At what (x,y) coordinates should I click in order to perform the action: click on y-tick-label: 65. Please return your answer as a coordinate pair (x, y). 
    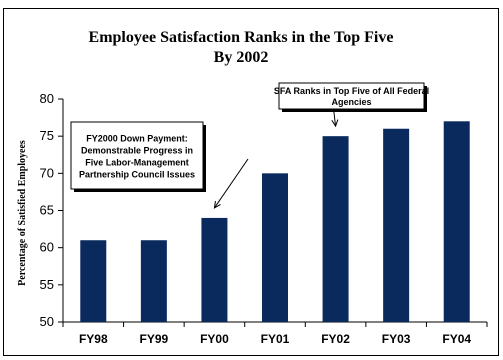
    Looking at the image, I should click on (47, 210).